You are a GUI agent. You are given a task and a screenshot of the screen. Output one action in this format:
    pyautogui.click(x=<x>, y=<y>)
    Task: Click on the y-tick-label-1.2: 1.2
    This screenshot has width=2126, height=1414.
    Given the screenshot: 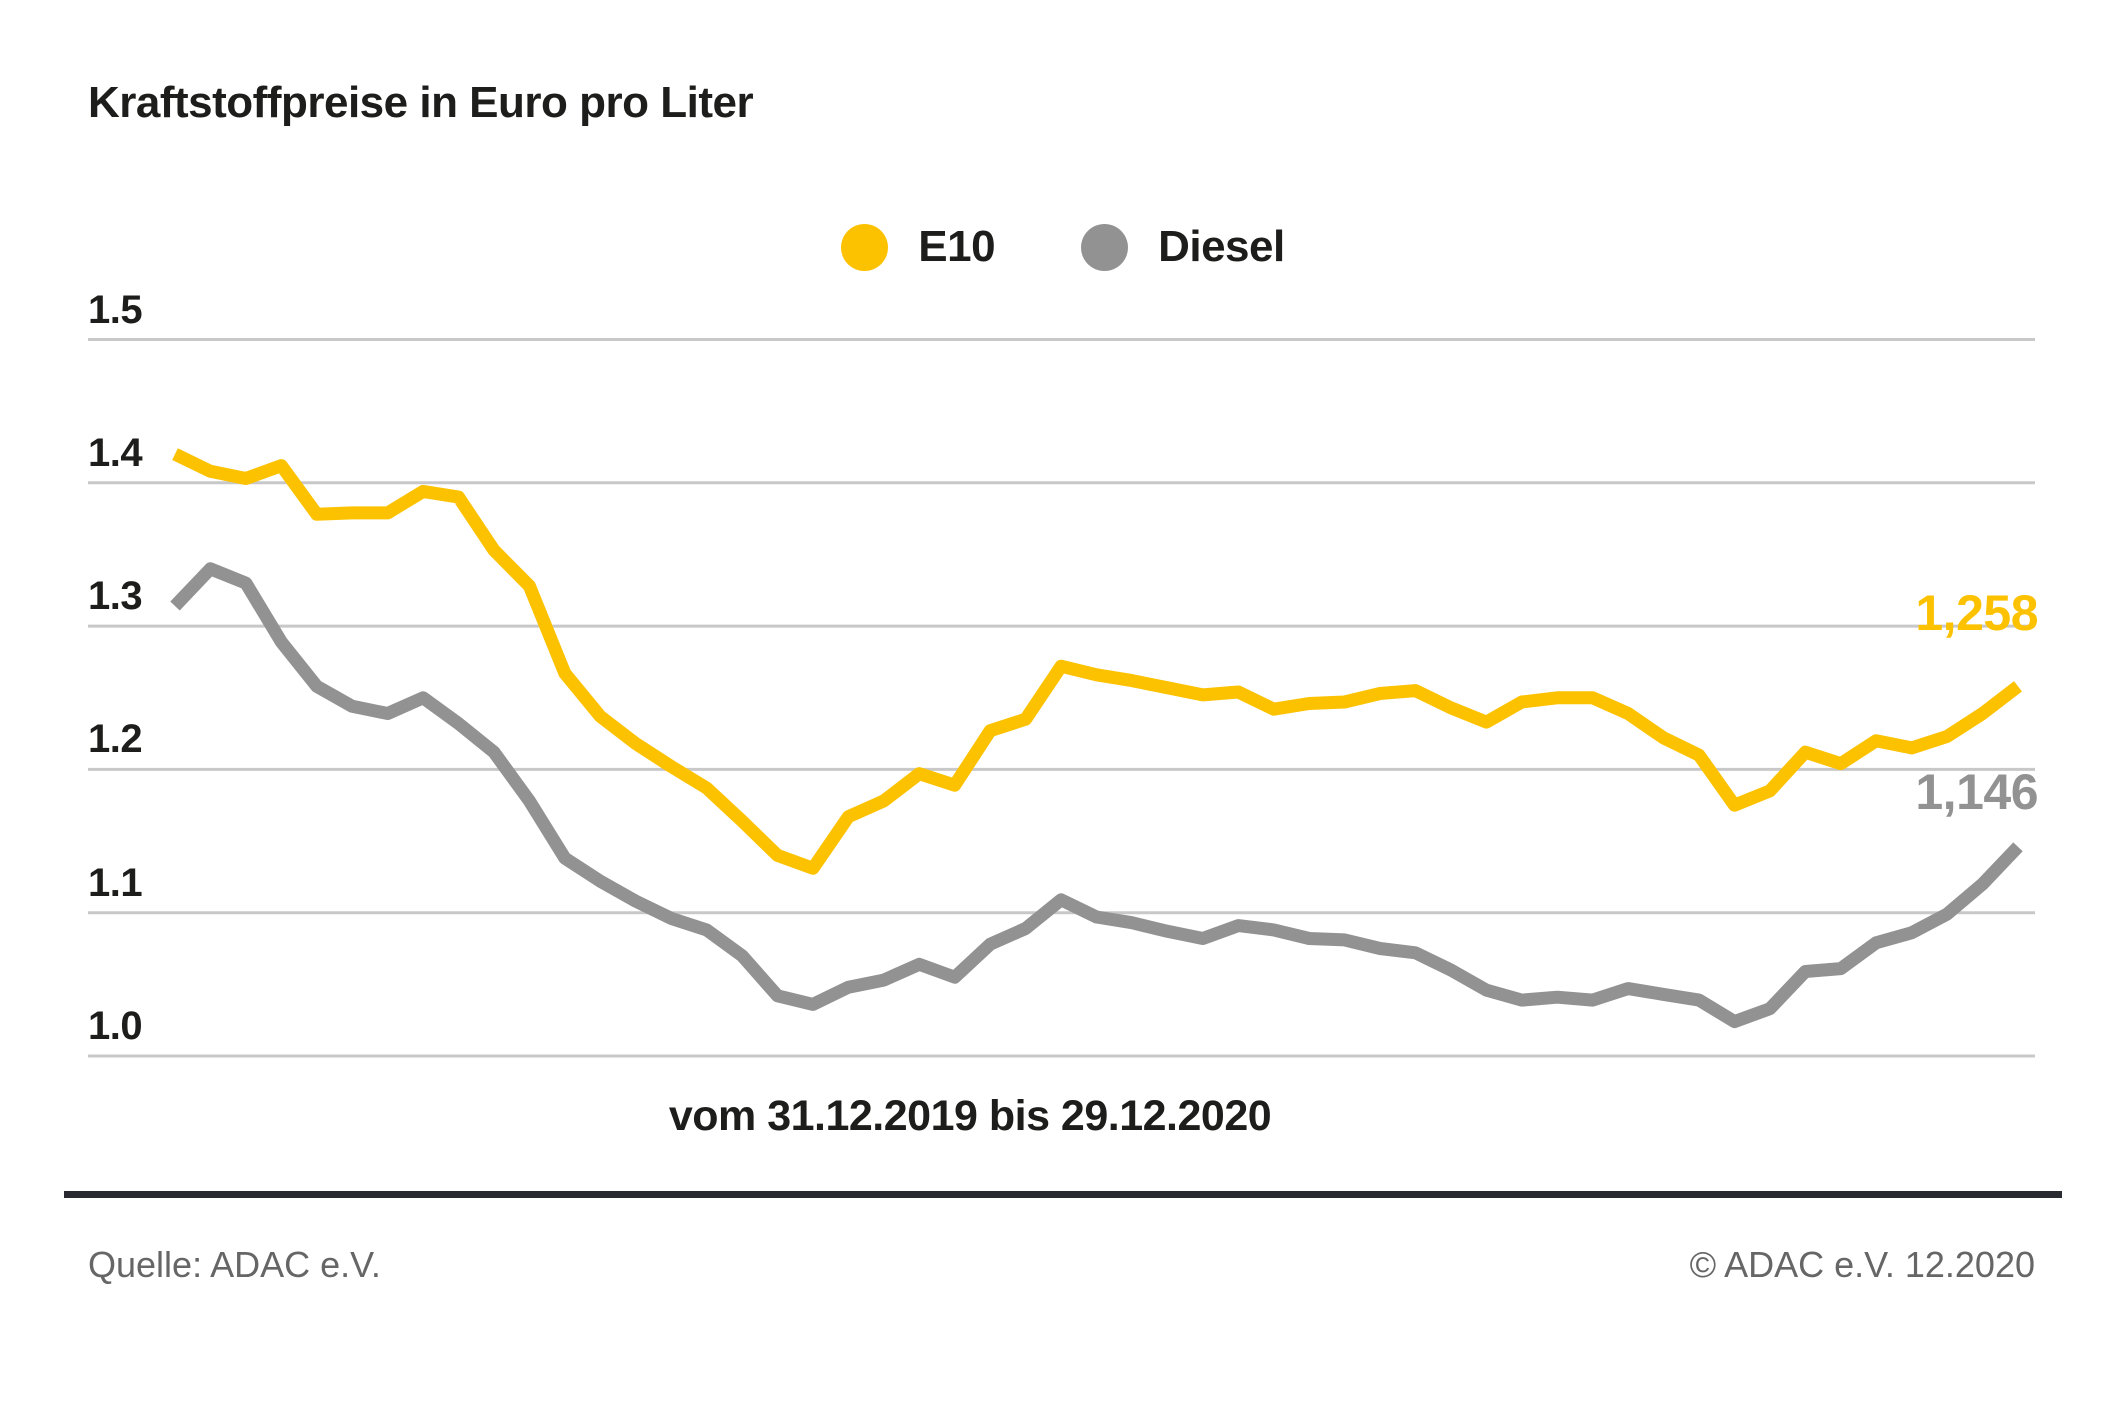 What is the action you would take?
    pyautogui.click(x=115, y=739)
    